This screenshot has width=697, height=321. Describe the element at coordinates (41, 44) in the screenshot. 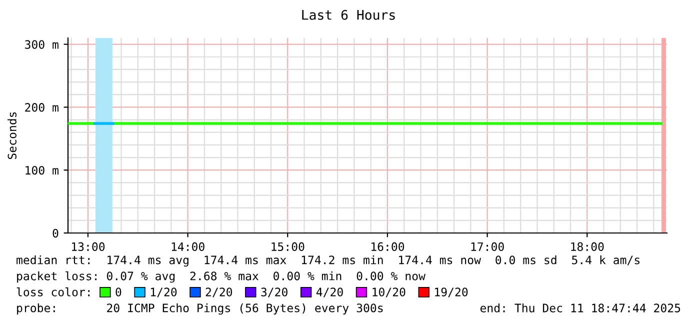

I see `y-tick-label: 300 m` at that location.